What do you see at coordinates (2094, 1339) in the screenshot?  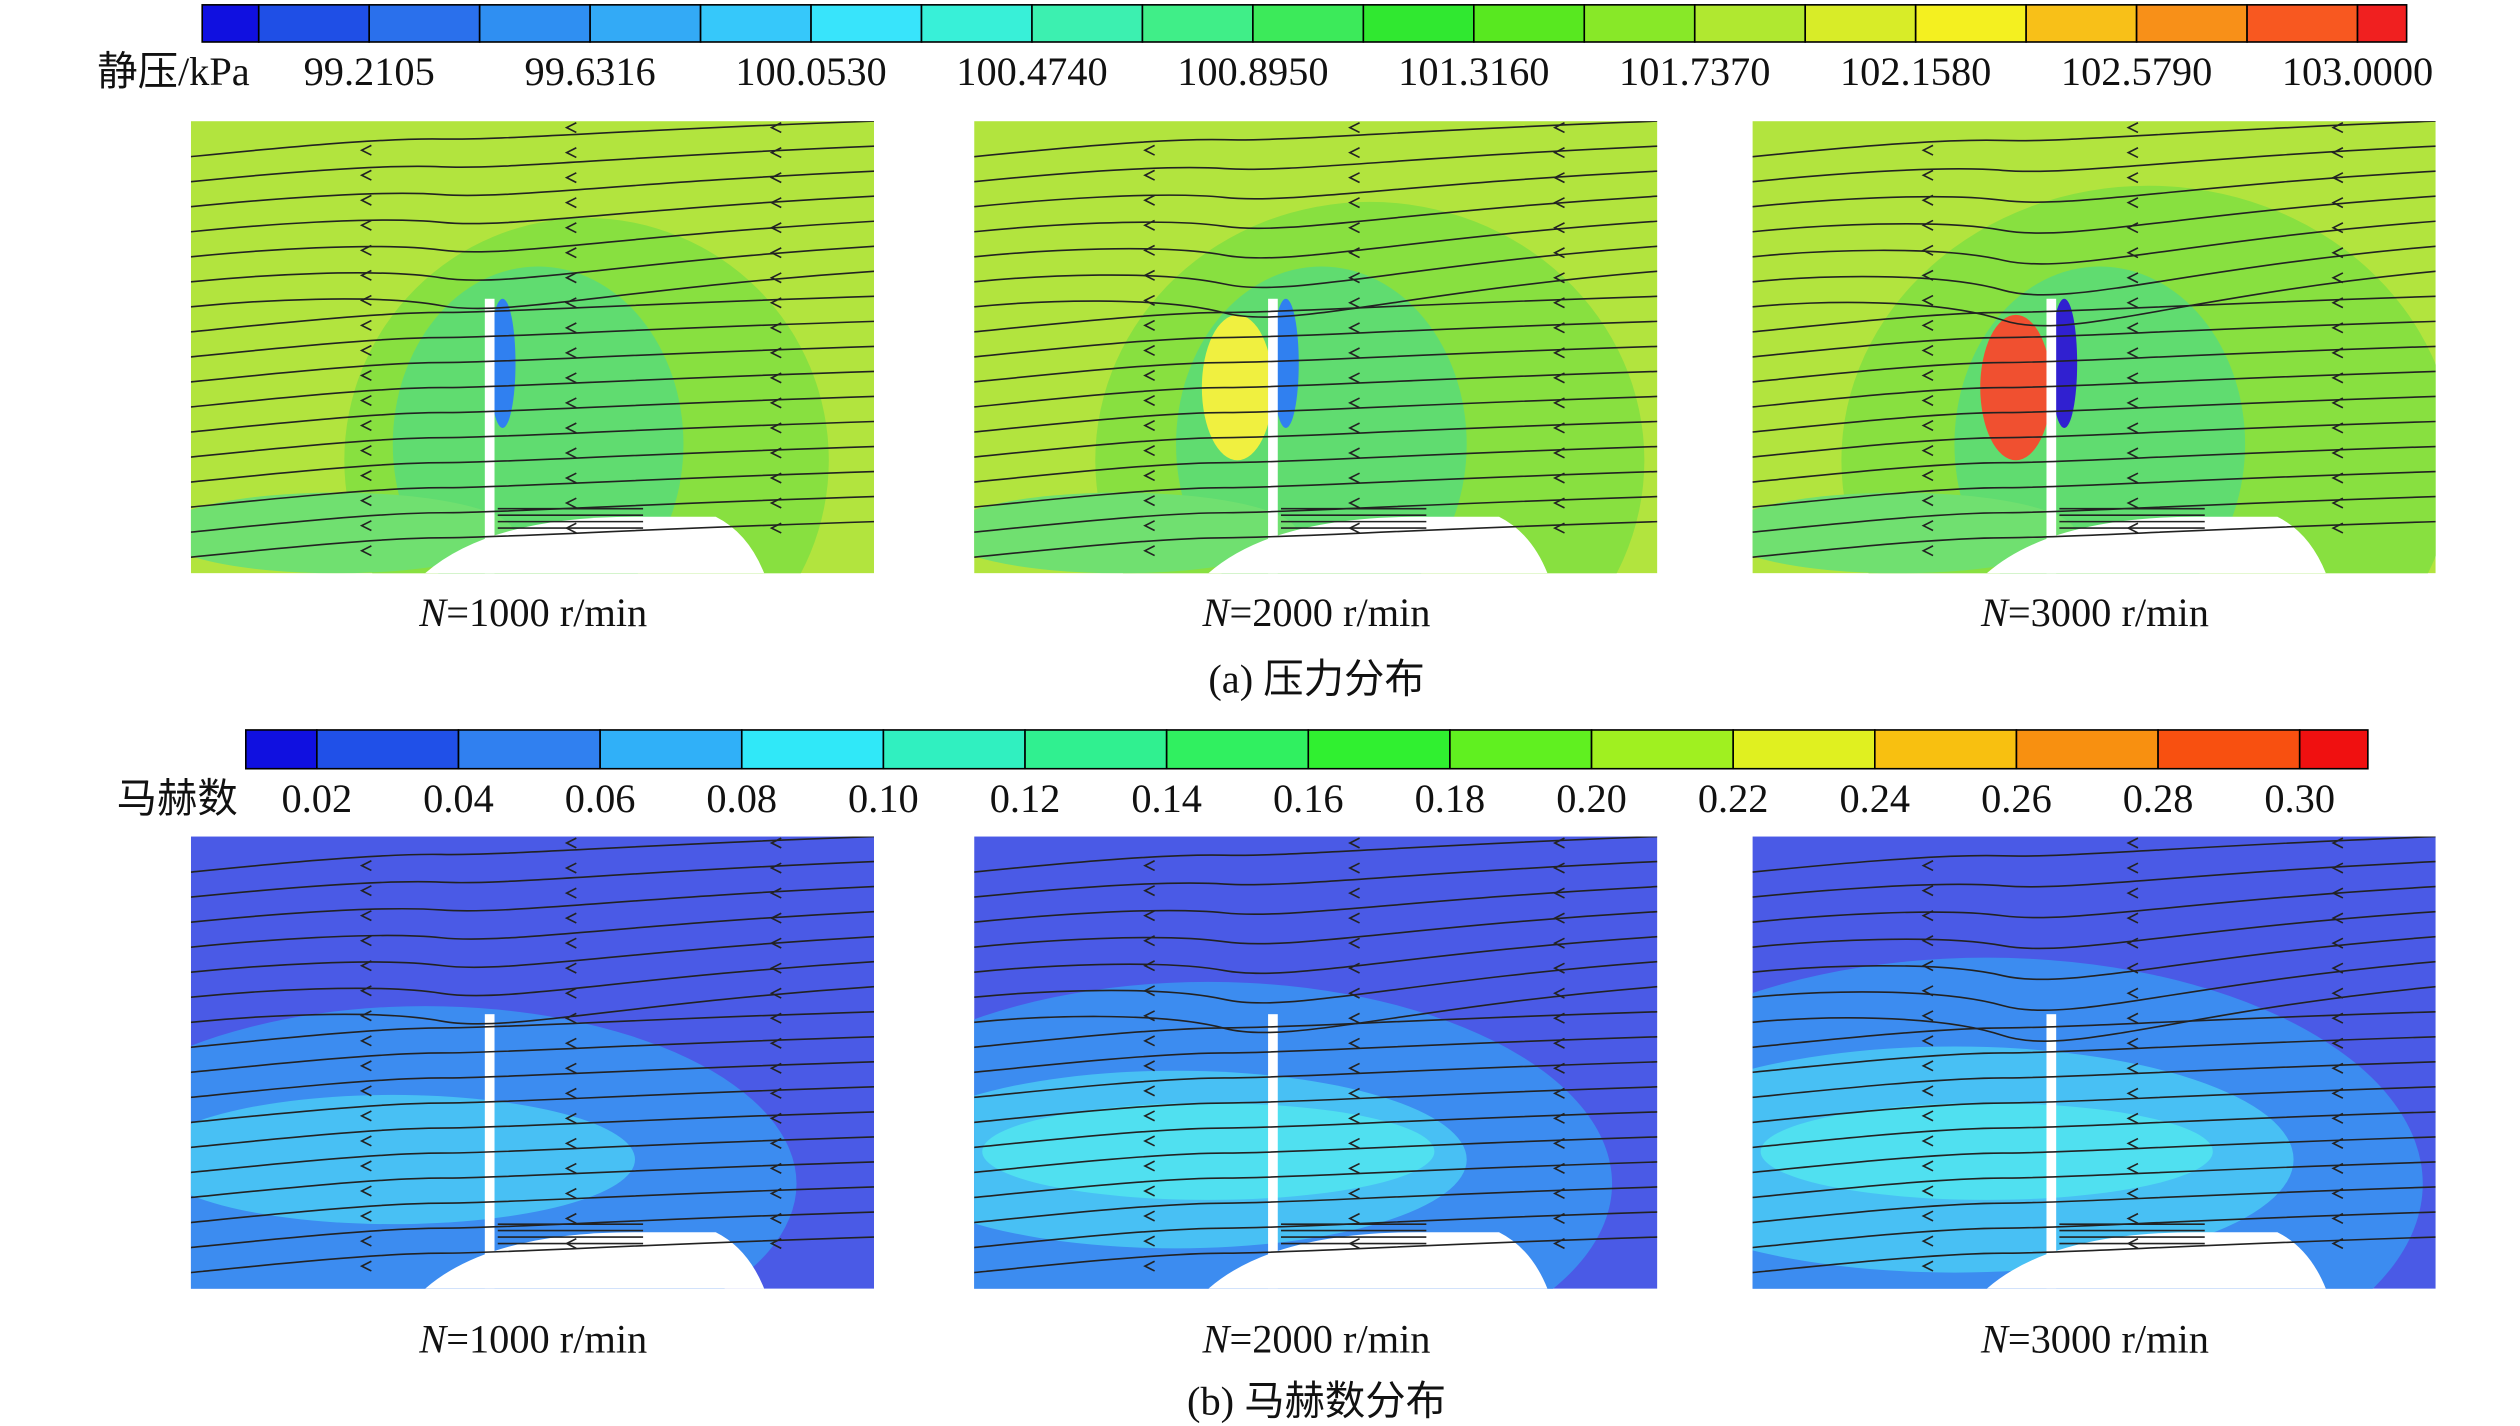 I see `panel-caption: N=3000 r/min` at bounding box center [2094, 1339].